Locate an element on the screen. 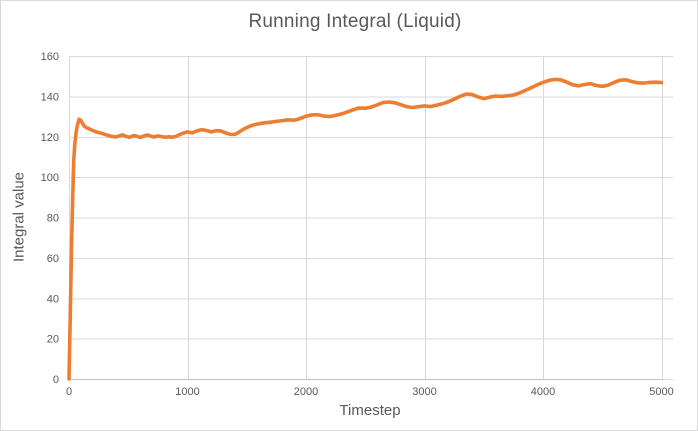  x-tick-label: 0 is located at coordinates (69, 392).